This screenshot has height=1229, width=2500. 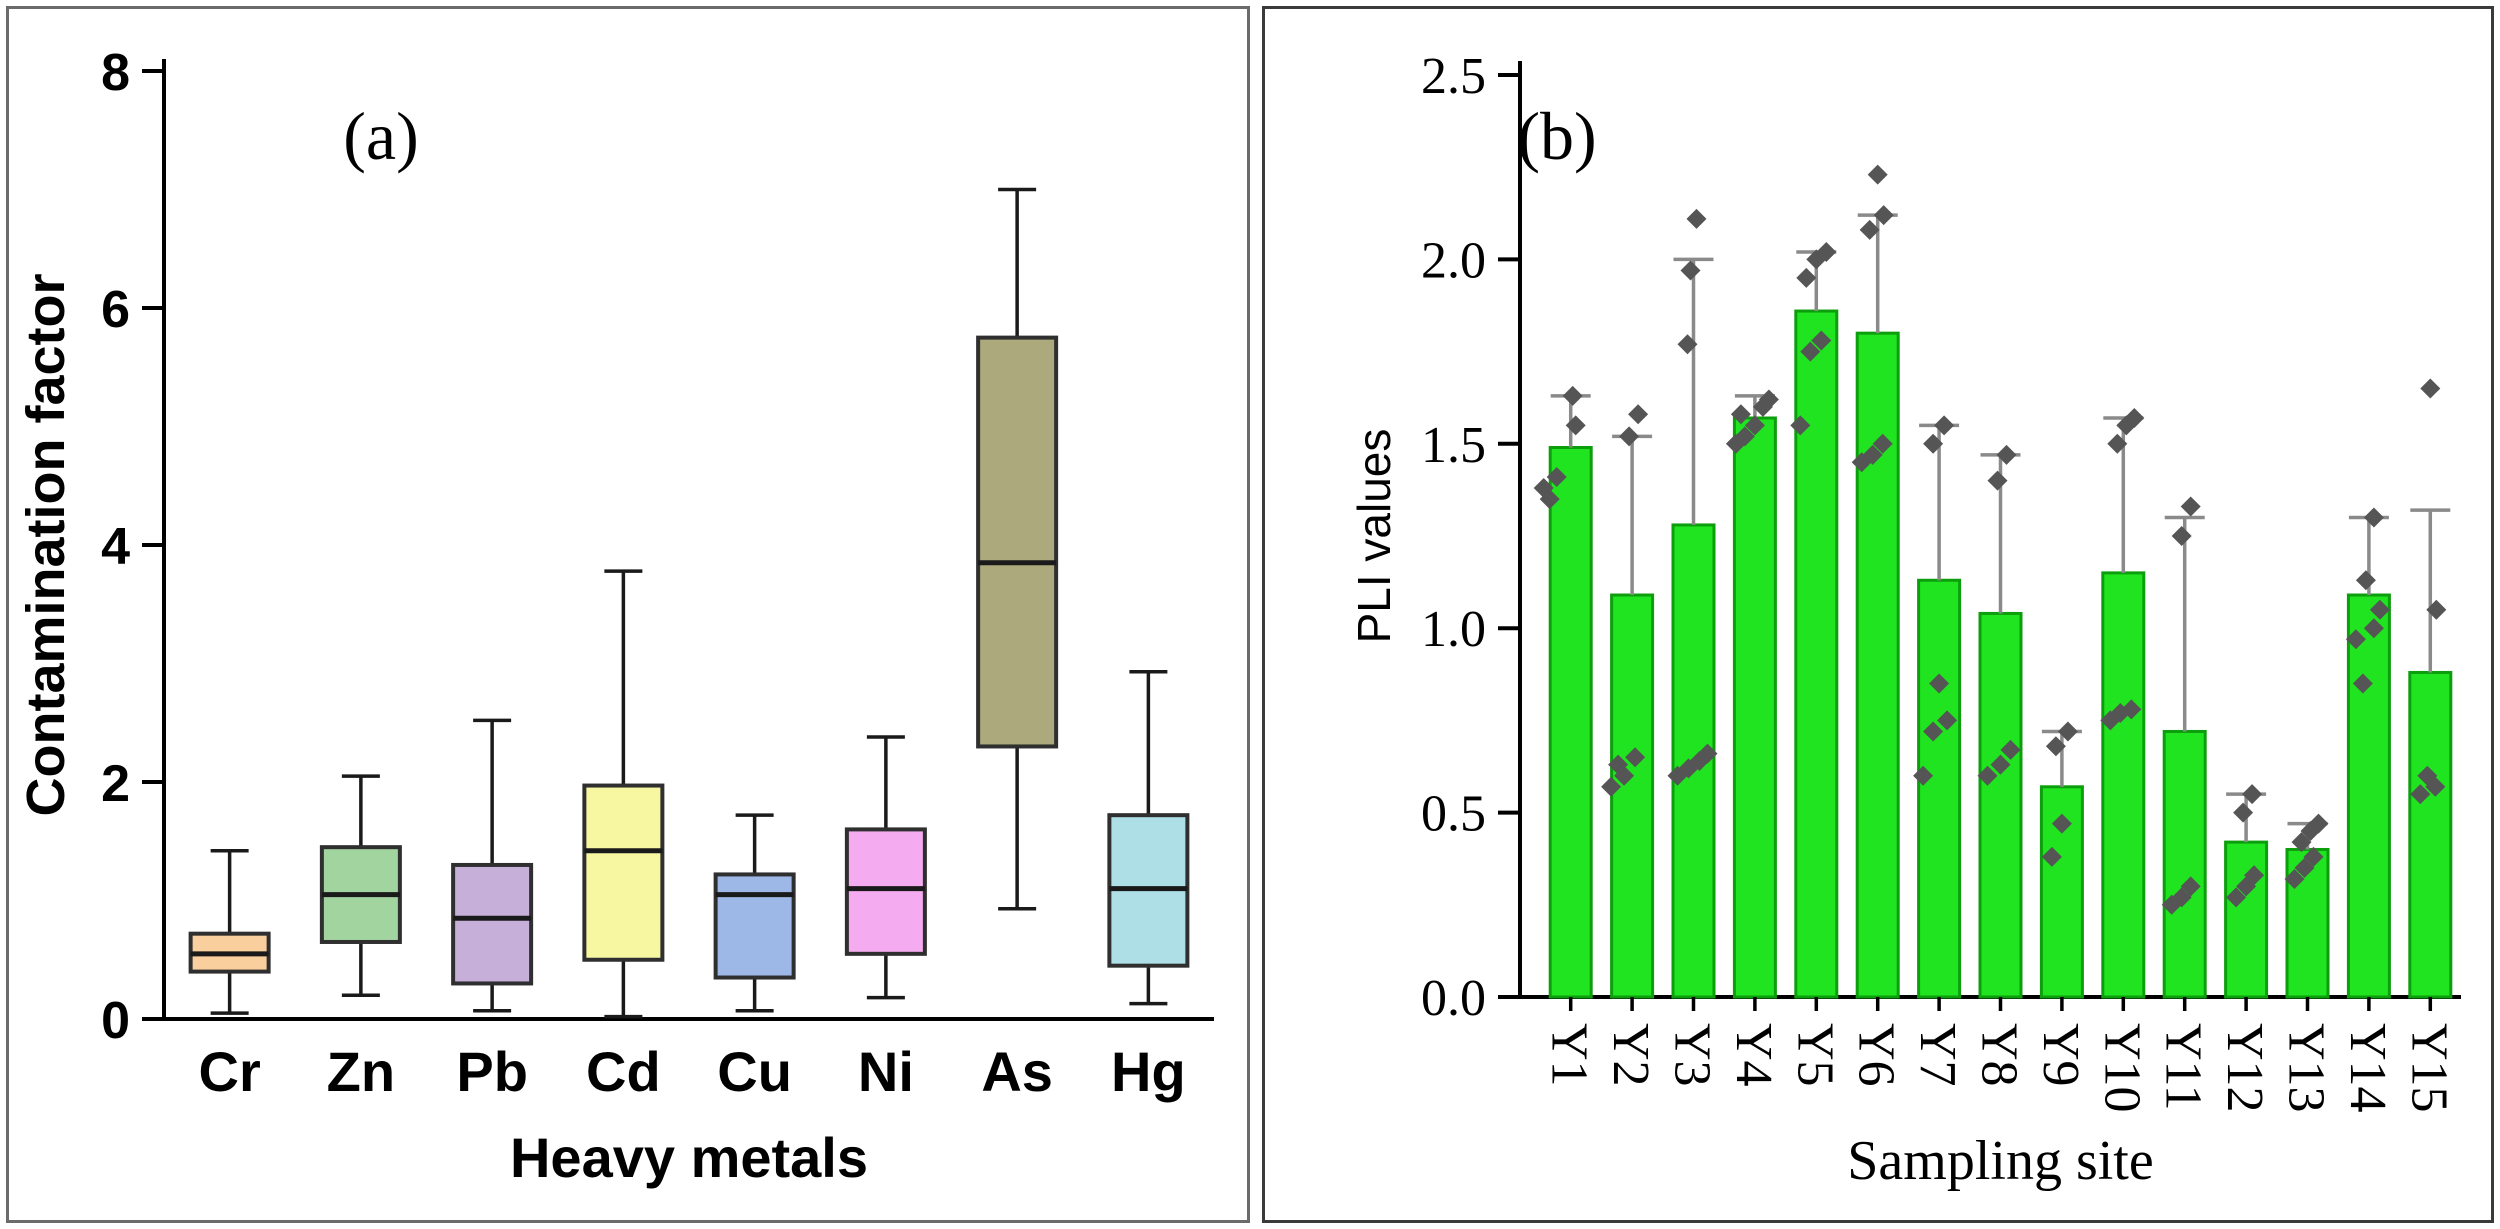 I want to click on box-group-Cd, so click(x=623, y=794).